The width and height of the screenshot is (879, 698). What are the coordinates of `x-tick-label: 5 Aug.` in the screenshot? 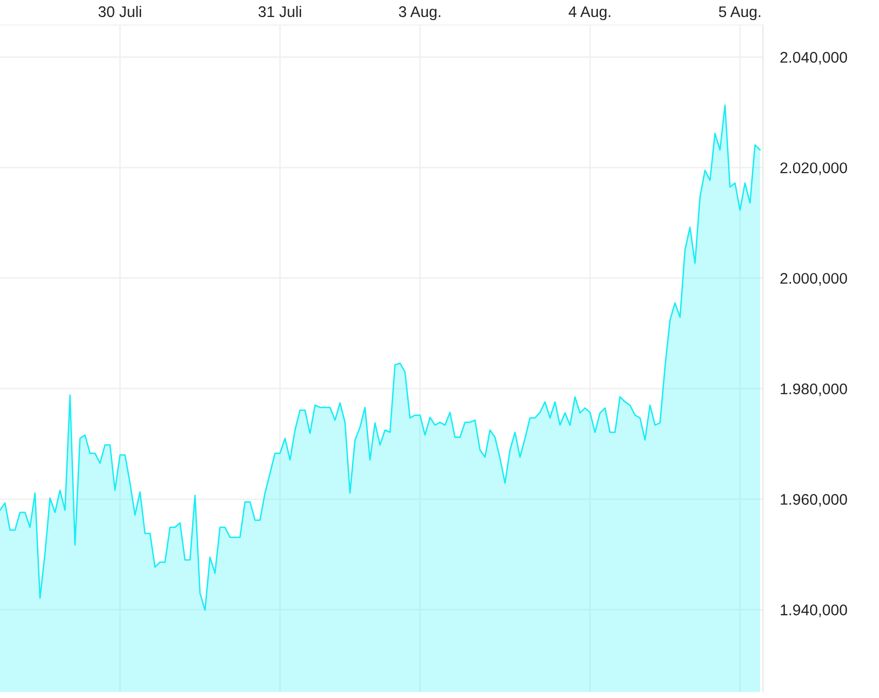 It's located at (739, 13).